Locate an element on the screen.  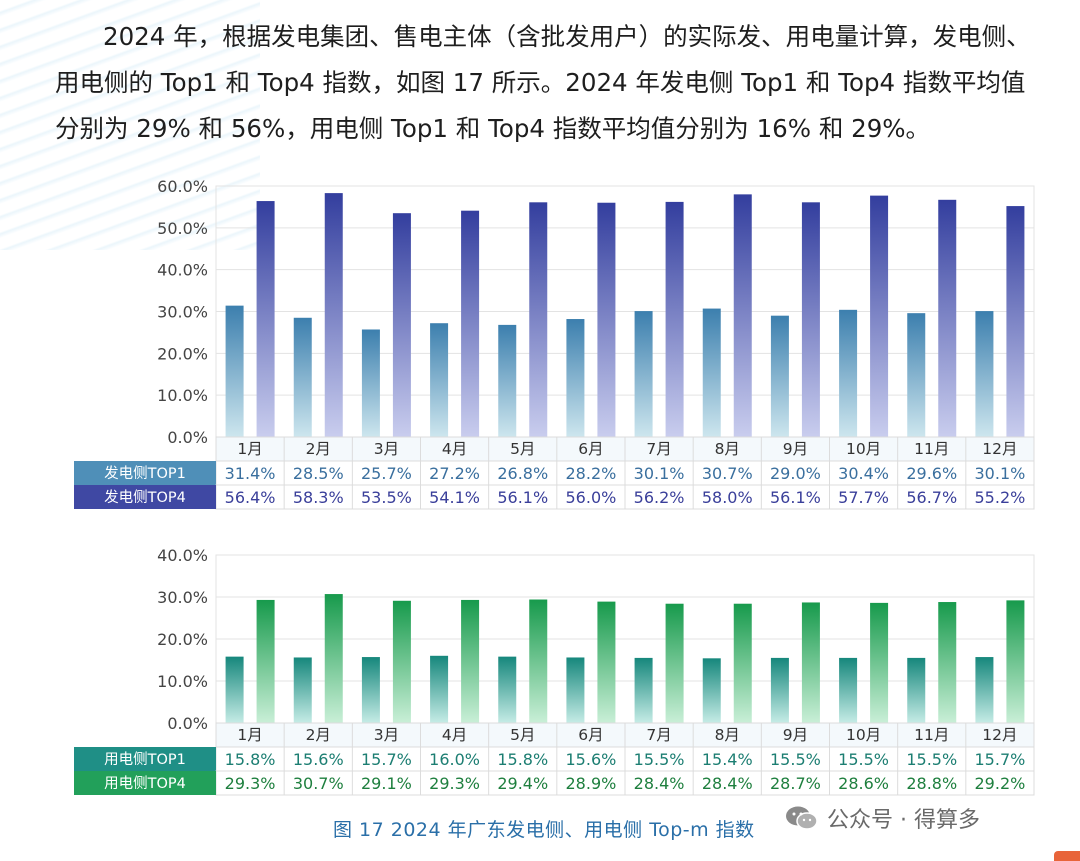
data-label: 56.0% is located at coordinates (591, 497).